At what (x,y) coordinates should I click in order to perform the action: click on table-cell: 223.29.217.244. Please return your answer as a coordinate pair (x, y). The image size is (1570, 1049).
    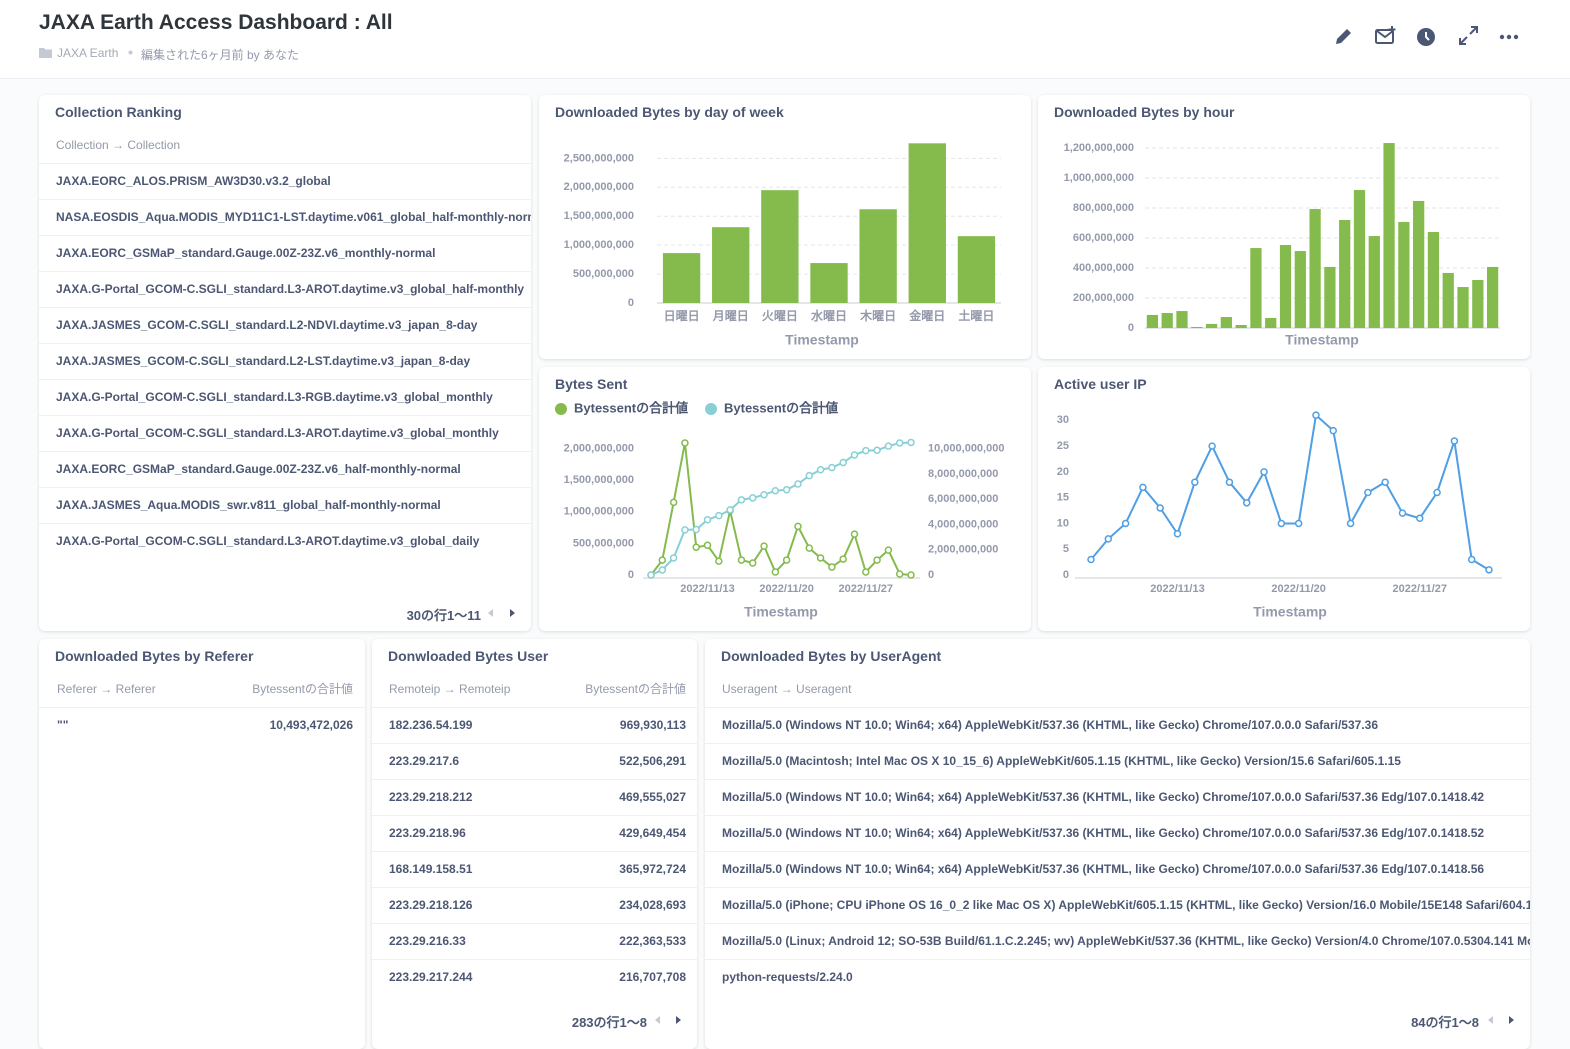
    Looking at the image, I should click on (431, 977).